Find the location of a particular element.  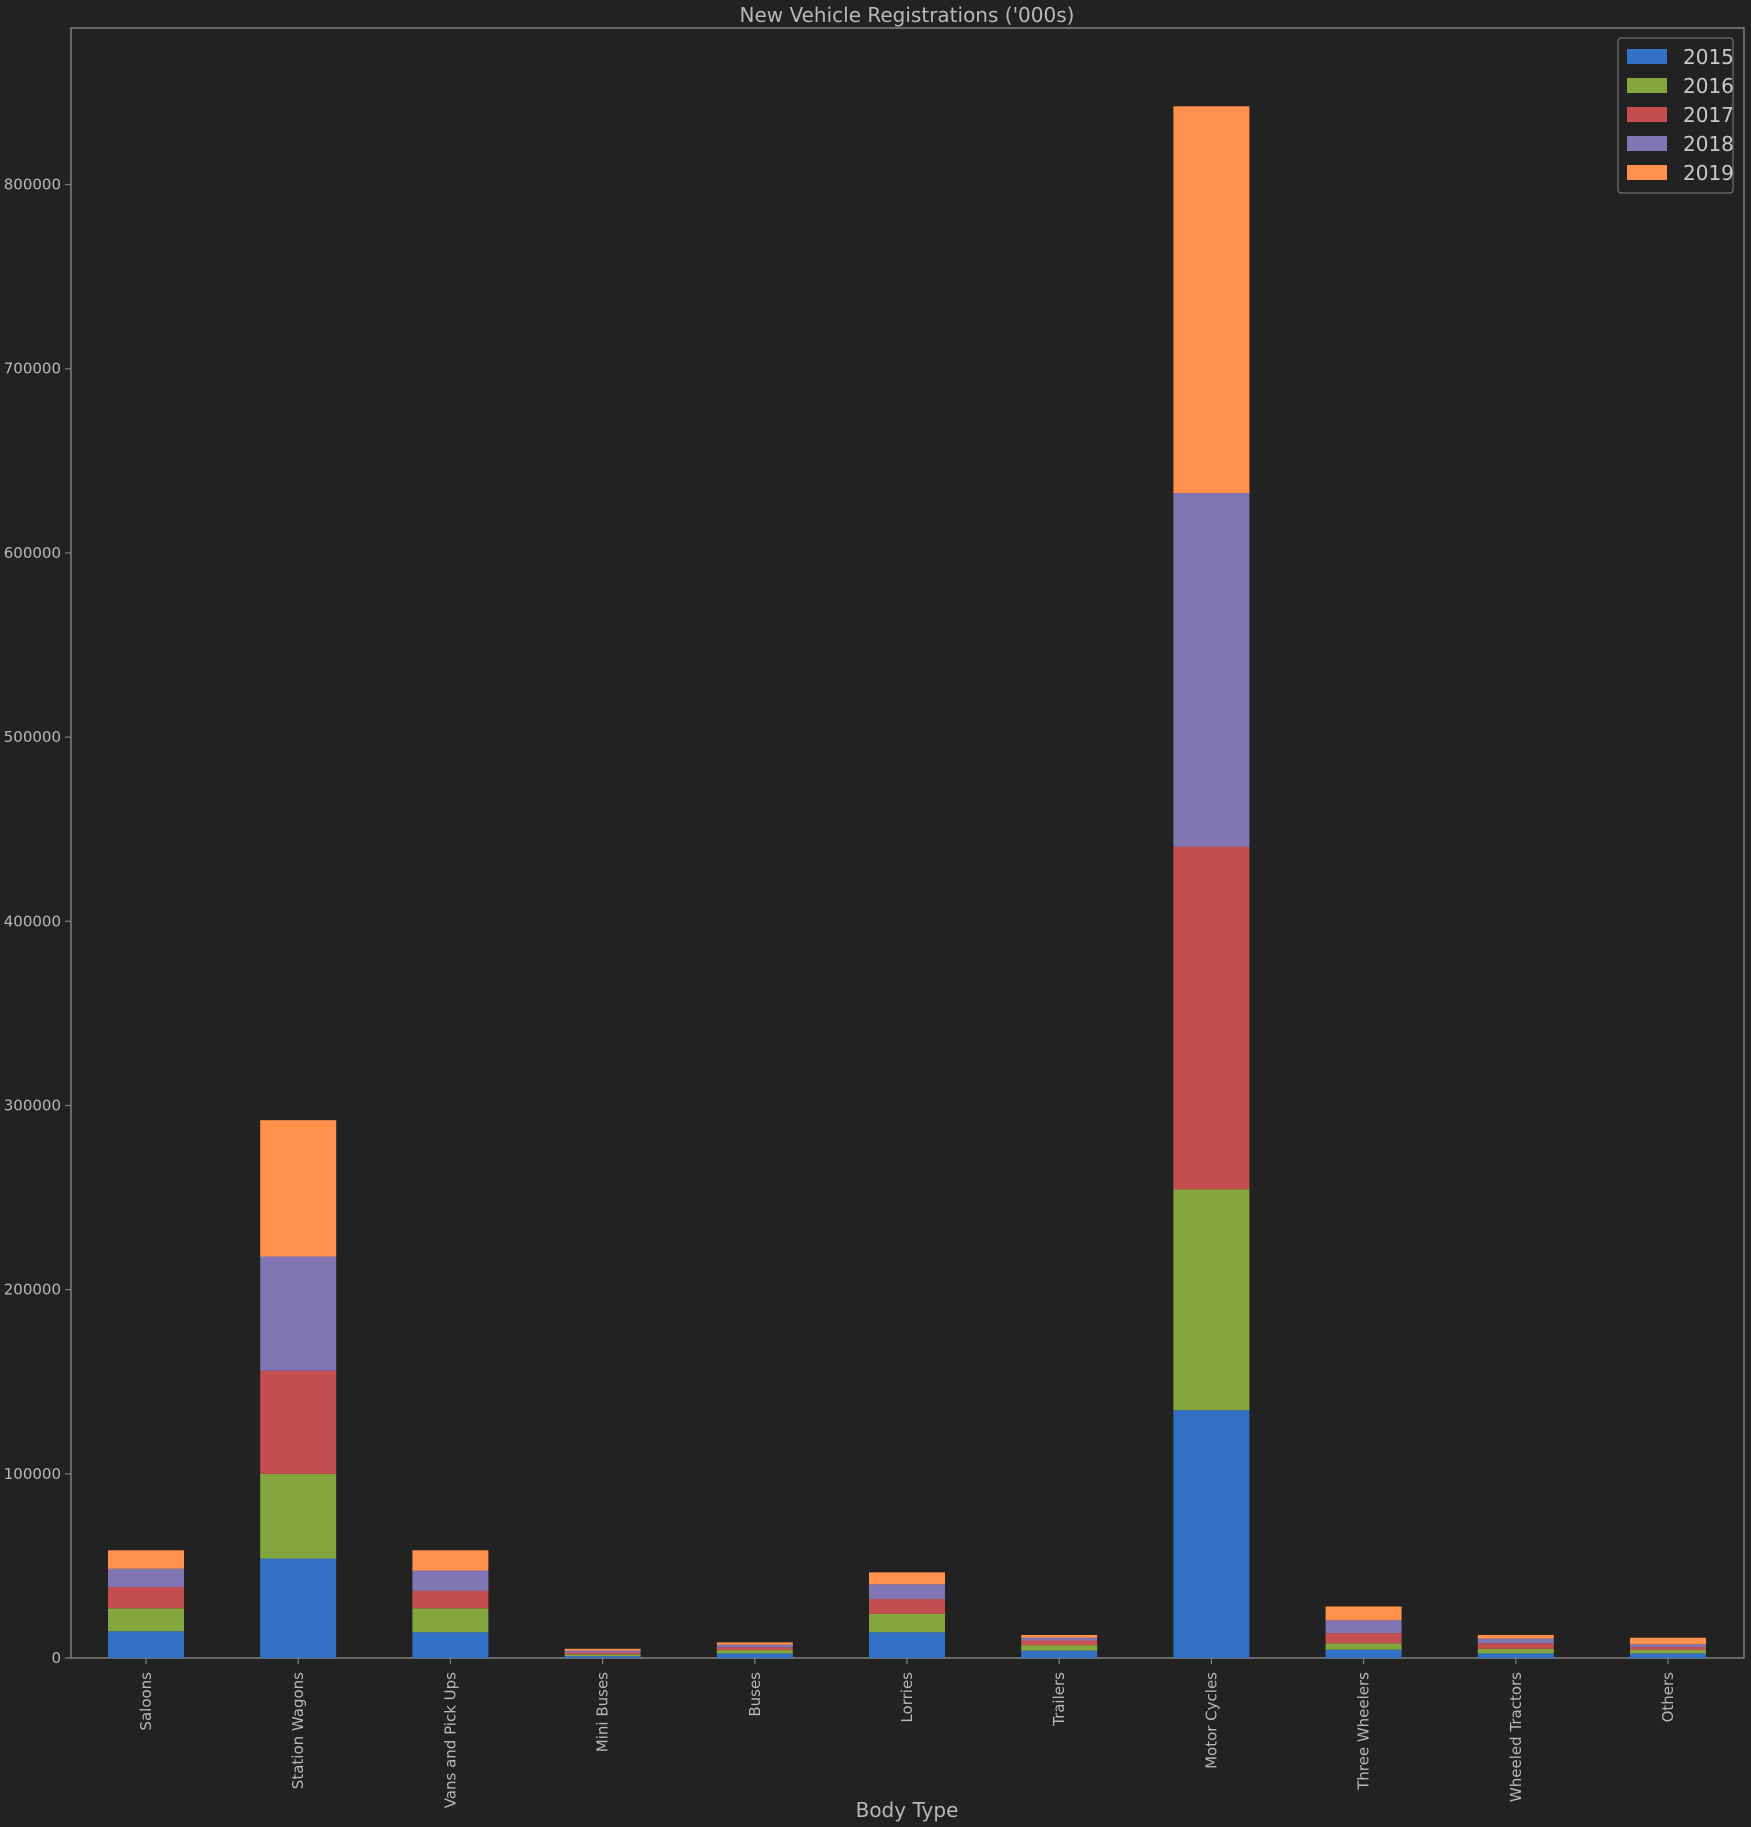

legend-item-2019: 2019 is located at coordinates (1680, 173).